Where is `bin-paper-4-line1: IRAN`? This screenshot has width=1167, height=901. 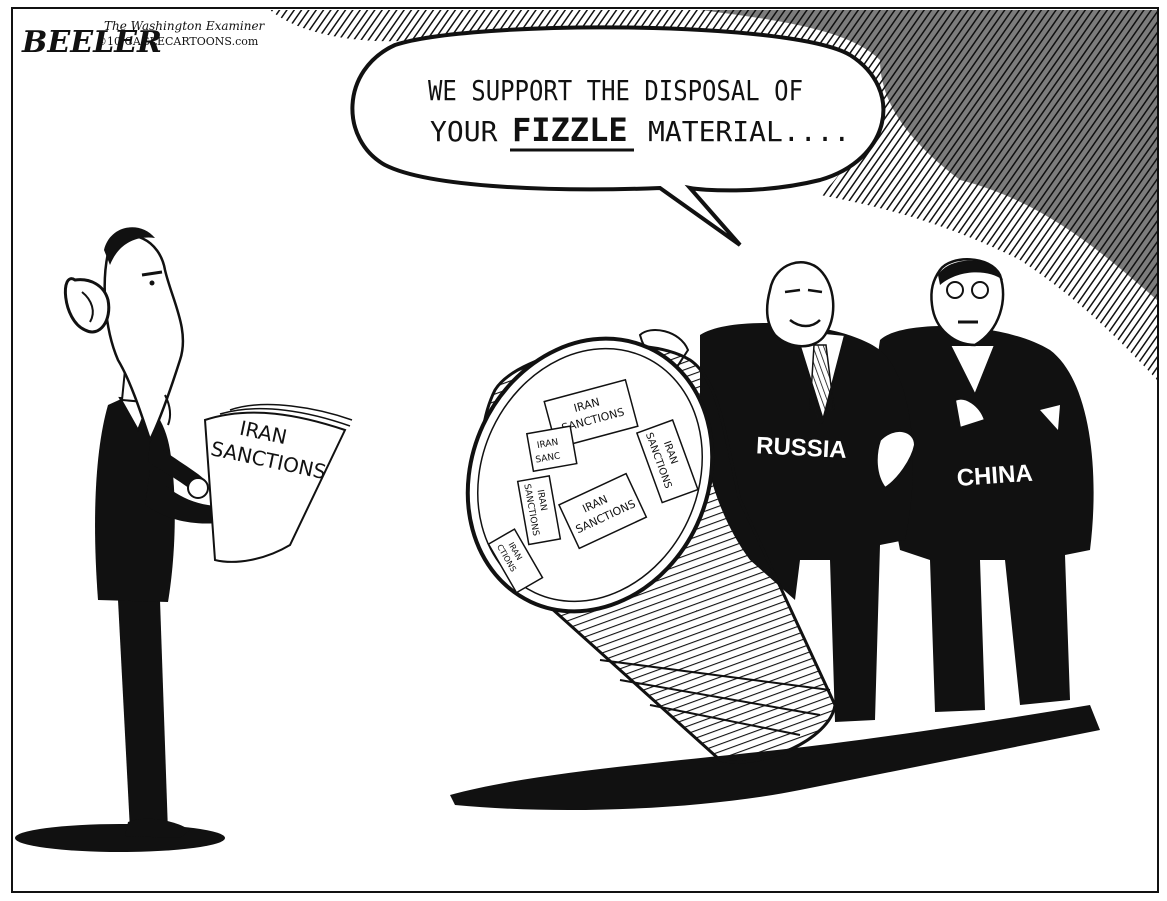
bin-paper-4-line1: IRAN is located at coordinates (547, 445).